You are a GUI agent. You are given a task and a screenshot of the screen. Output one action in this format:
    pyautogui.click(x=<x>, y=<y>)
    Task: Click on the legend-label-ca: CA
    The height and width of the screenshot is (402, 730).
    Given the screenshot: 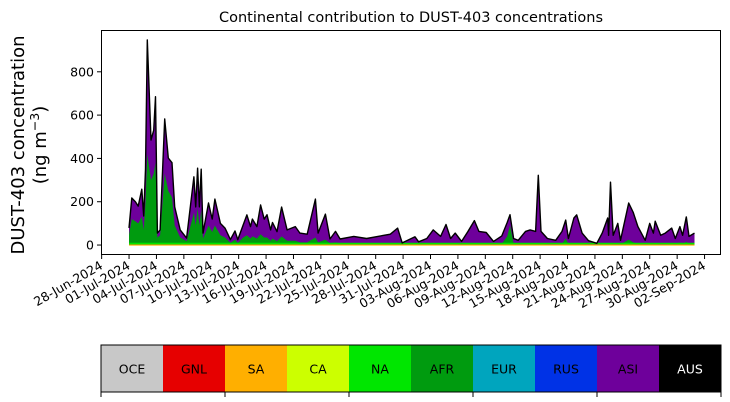 What is the action you would take?
    pyautogui.click(x=318, y=369)
    